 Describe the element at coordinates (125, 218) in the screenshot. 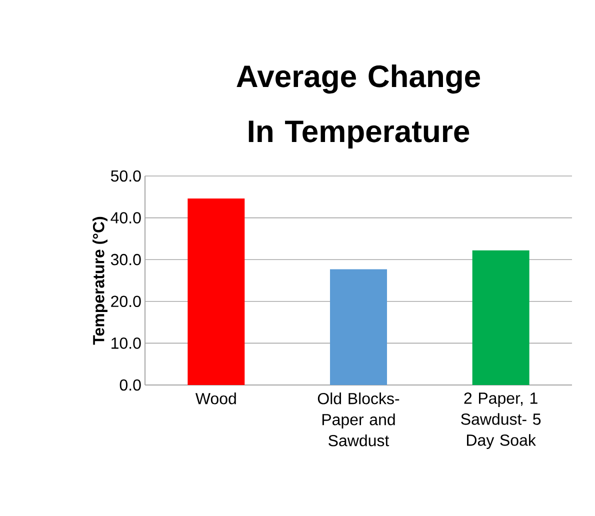

I see `y-tick-label: 40.0` at that location.